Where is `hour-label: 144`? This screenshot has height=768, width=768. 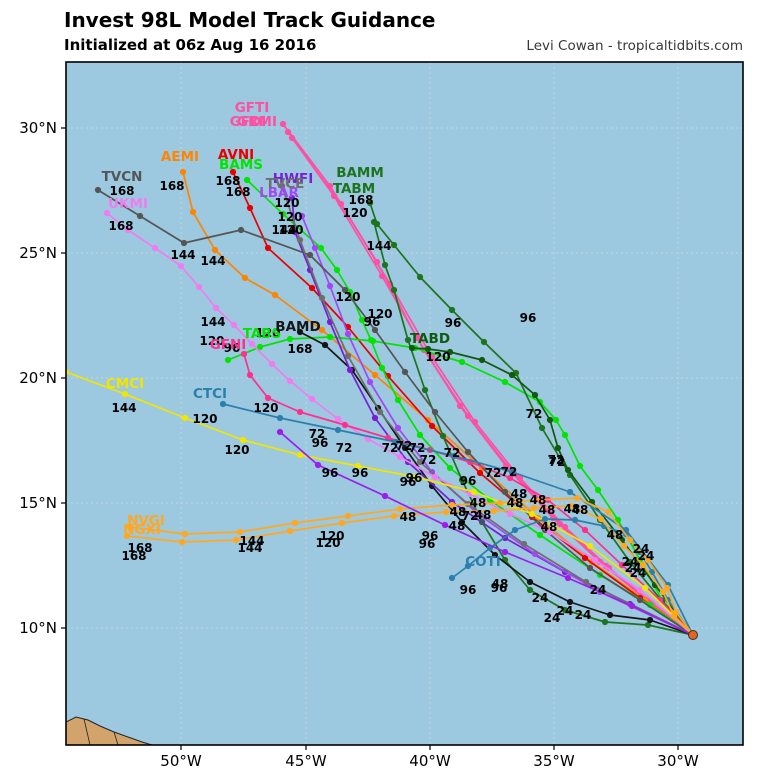 hour-label: 144 is located at coordinates (283, 230).